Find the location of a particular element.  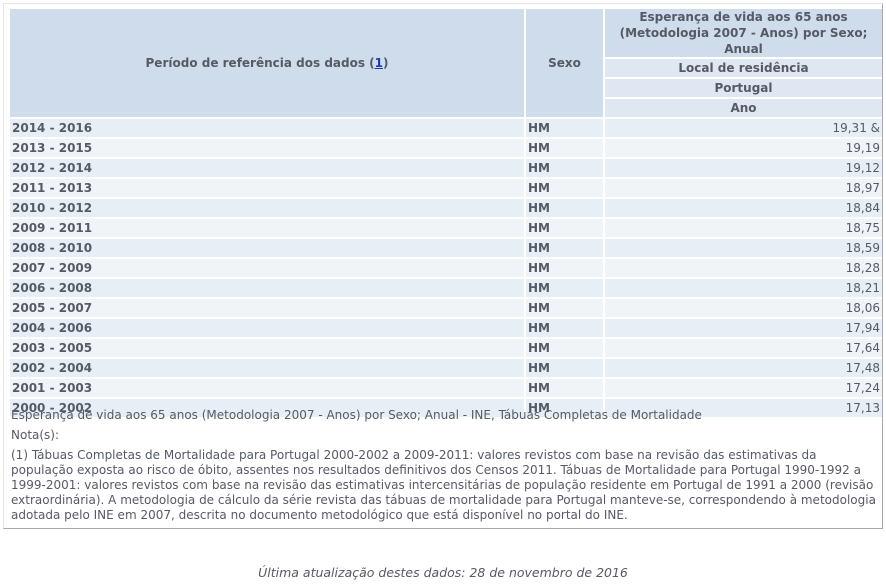

table-row: 2009 - 2011 HM 18,75 is located at coordinates (446, 228).